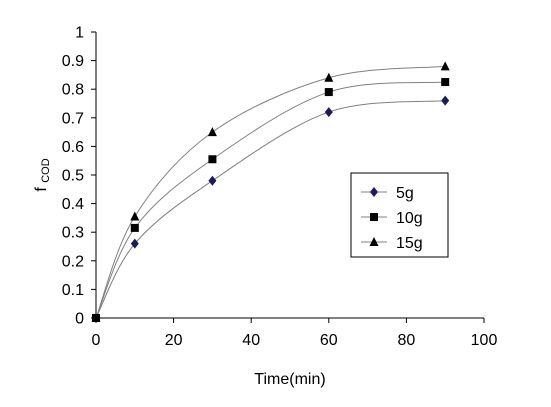 The image size is (551, 407). I want to click on y-tick-label: 0.2, so click(73, 261).